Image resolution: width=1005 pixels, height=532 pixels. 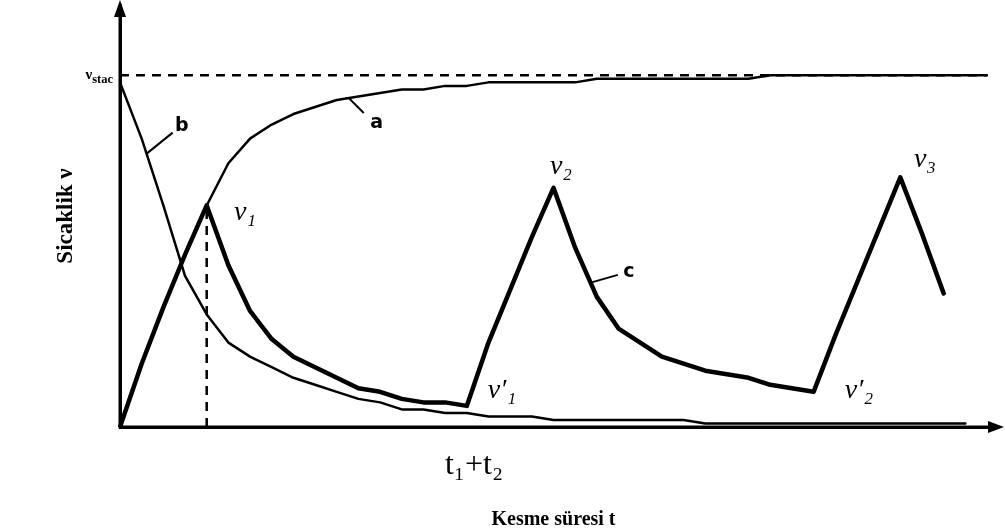 What do you see at coordinates (474, 463) in the screenshot?
I see `text: t₁+t₂` at bounding box center [474, 463].